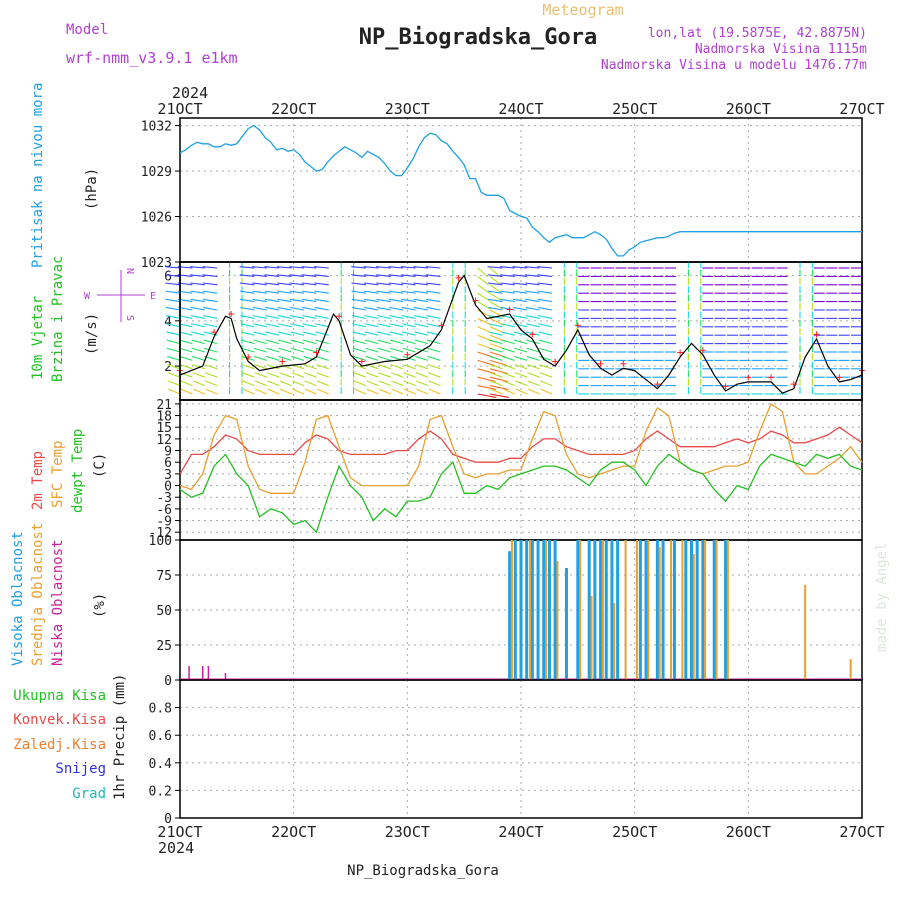  I want to click on y-tick-label: 6, so click(168, 463).